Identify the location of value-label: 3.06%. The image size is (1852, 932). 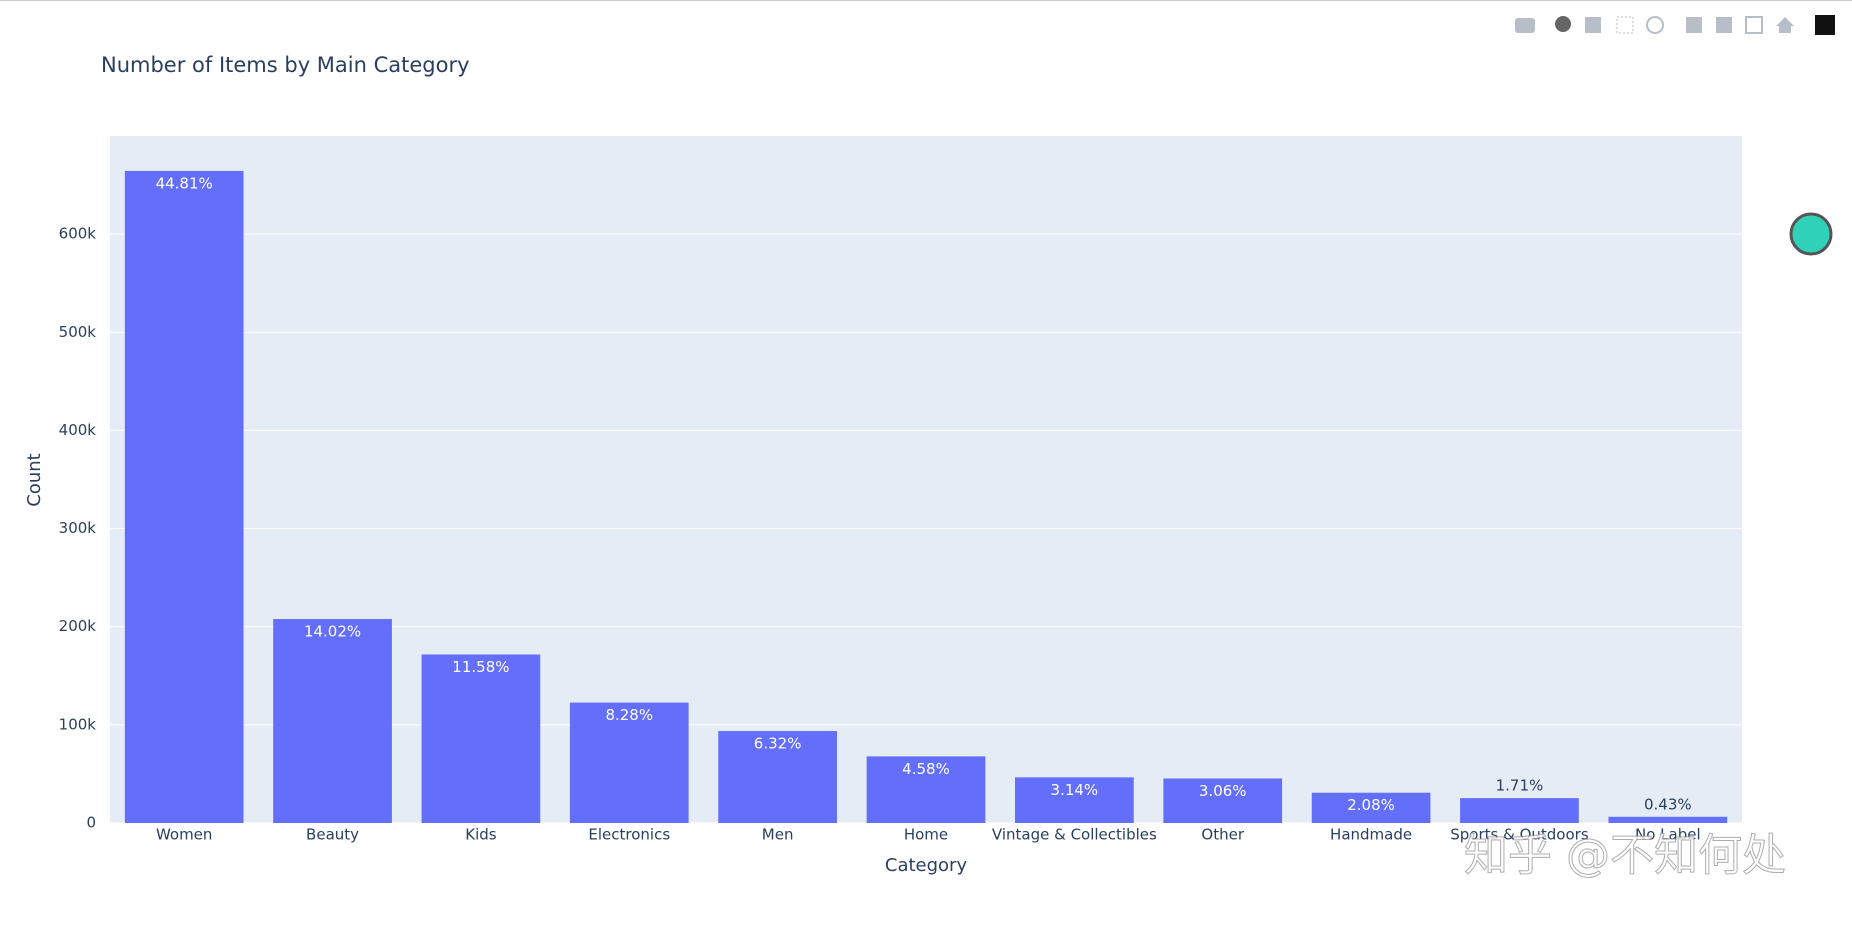
(1223, 791).